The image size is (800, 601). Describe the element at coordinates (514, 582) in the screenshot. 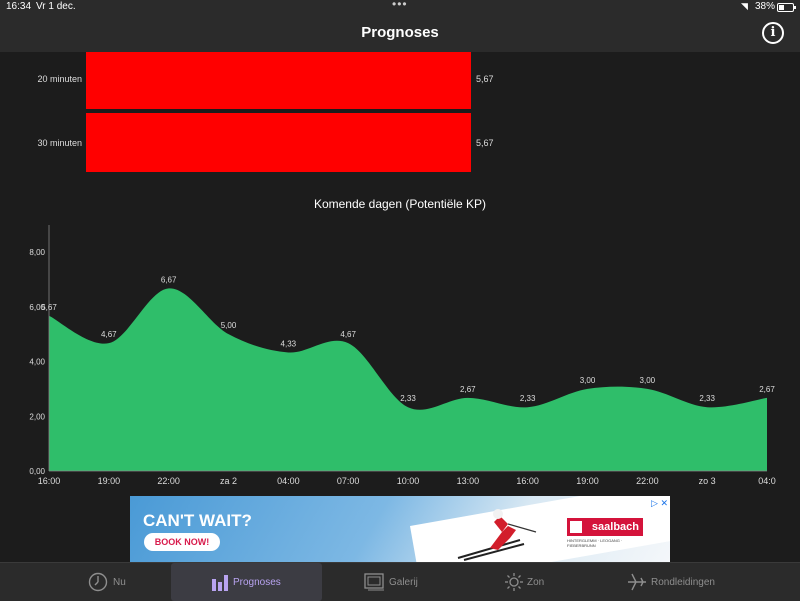

I see `sun-icon` at that location.